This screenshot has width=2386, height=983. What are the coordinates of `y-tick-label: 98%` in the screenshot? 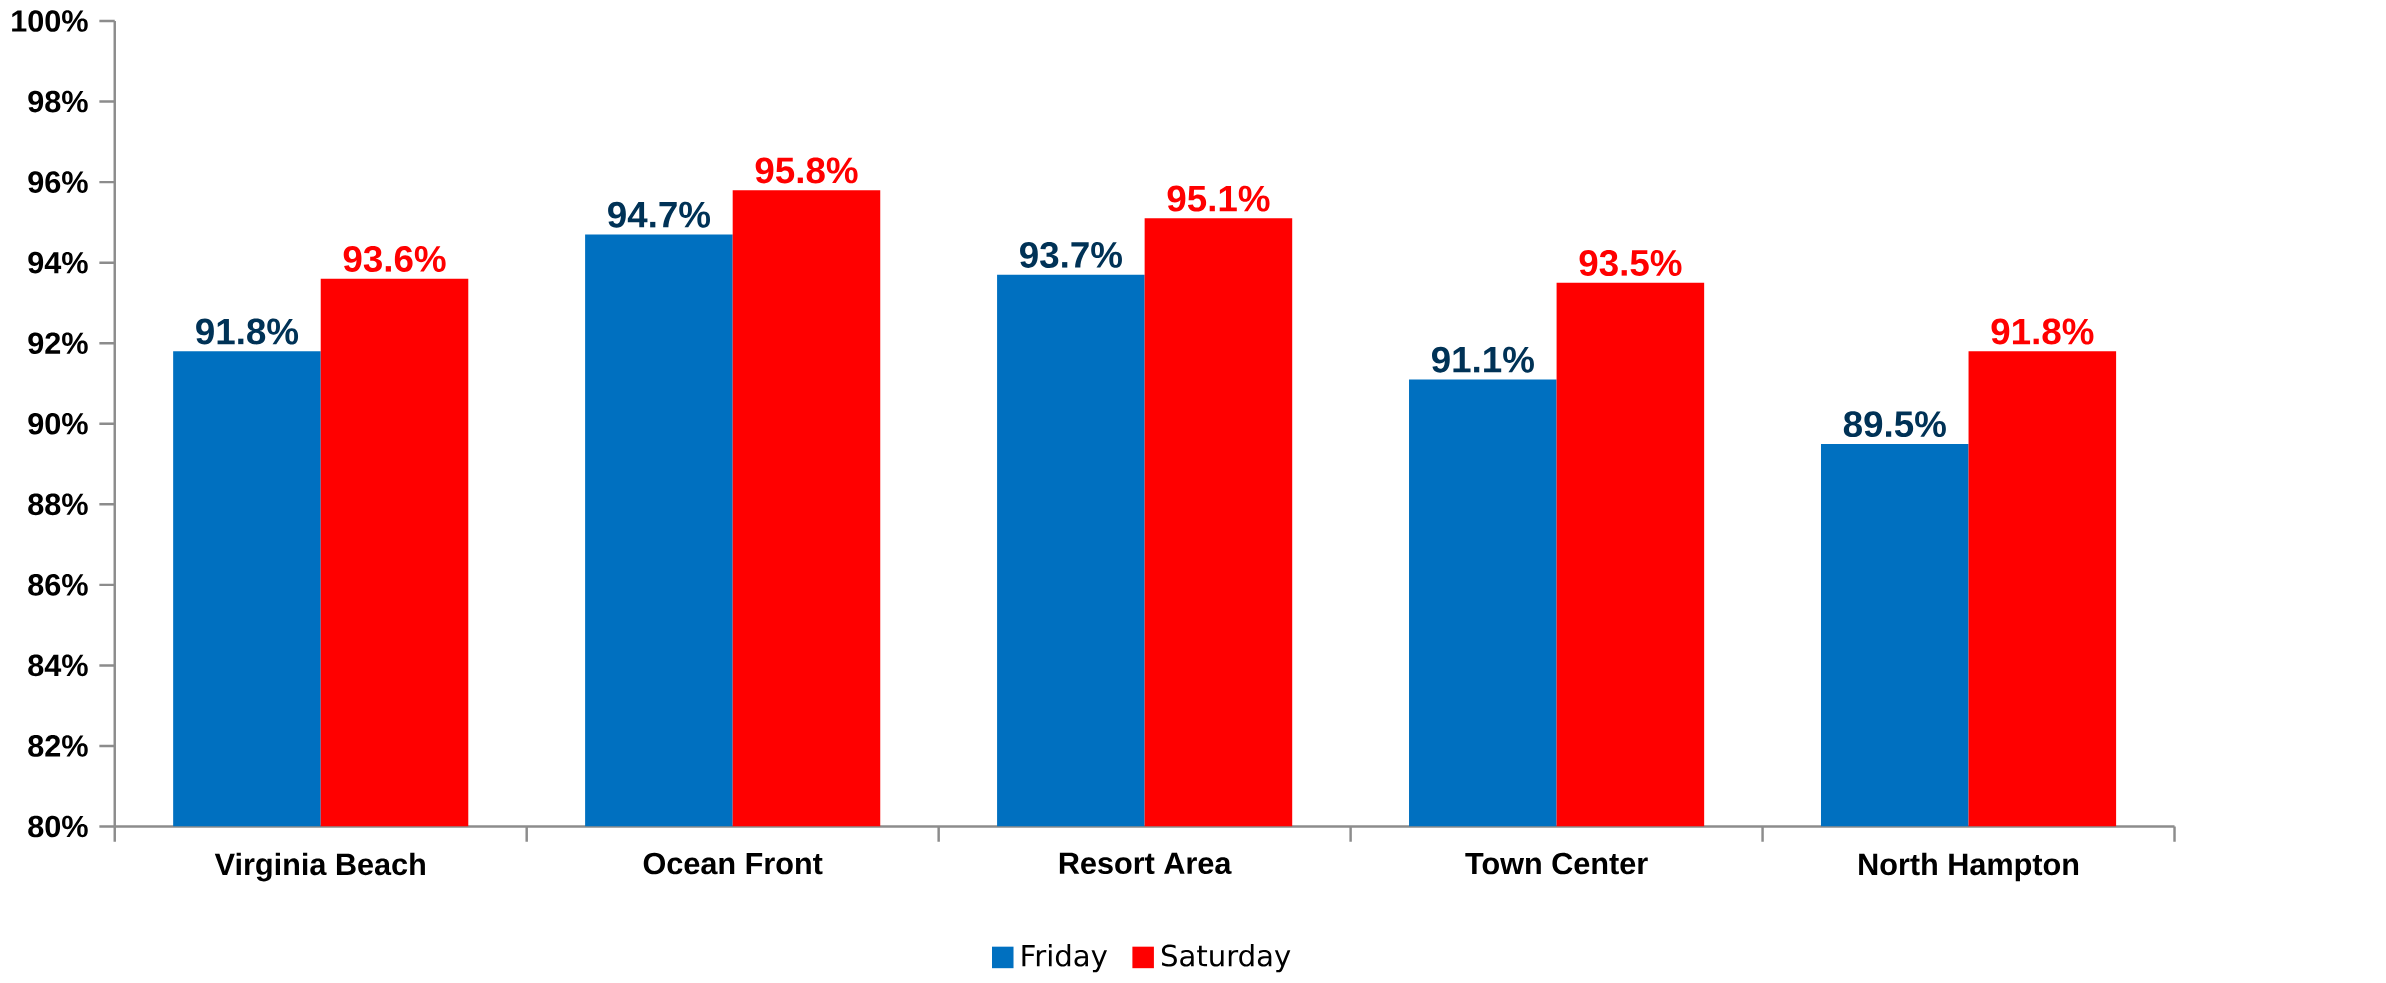 It's located at (58, 101).